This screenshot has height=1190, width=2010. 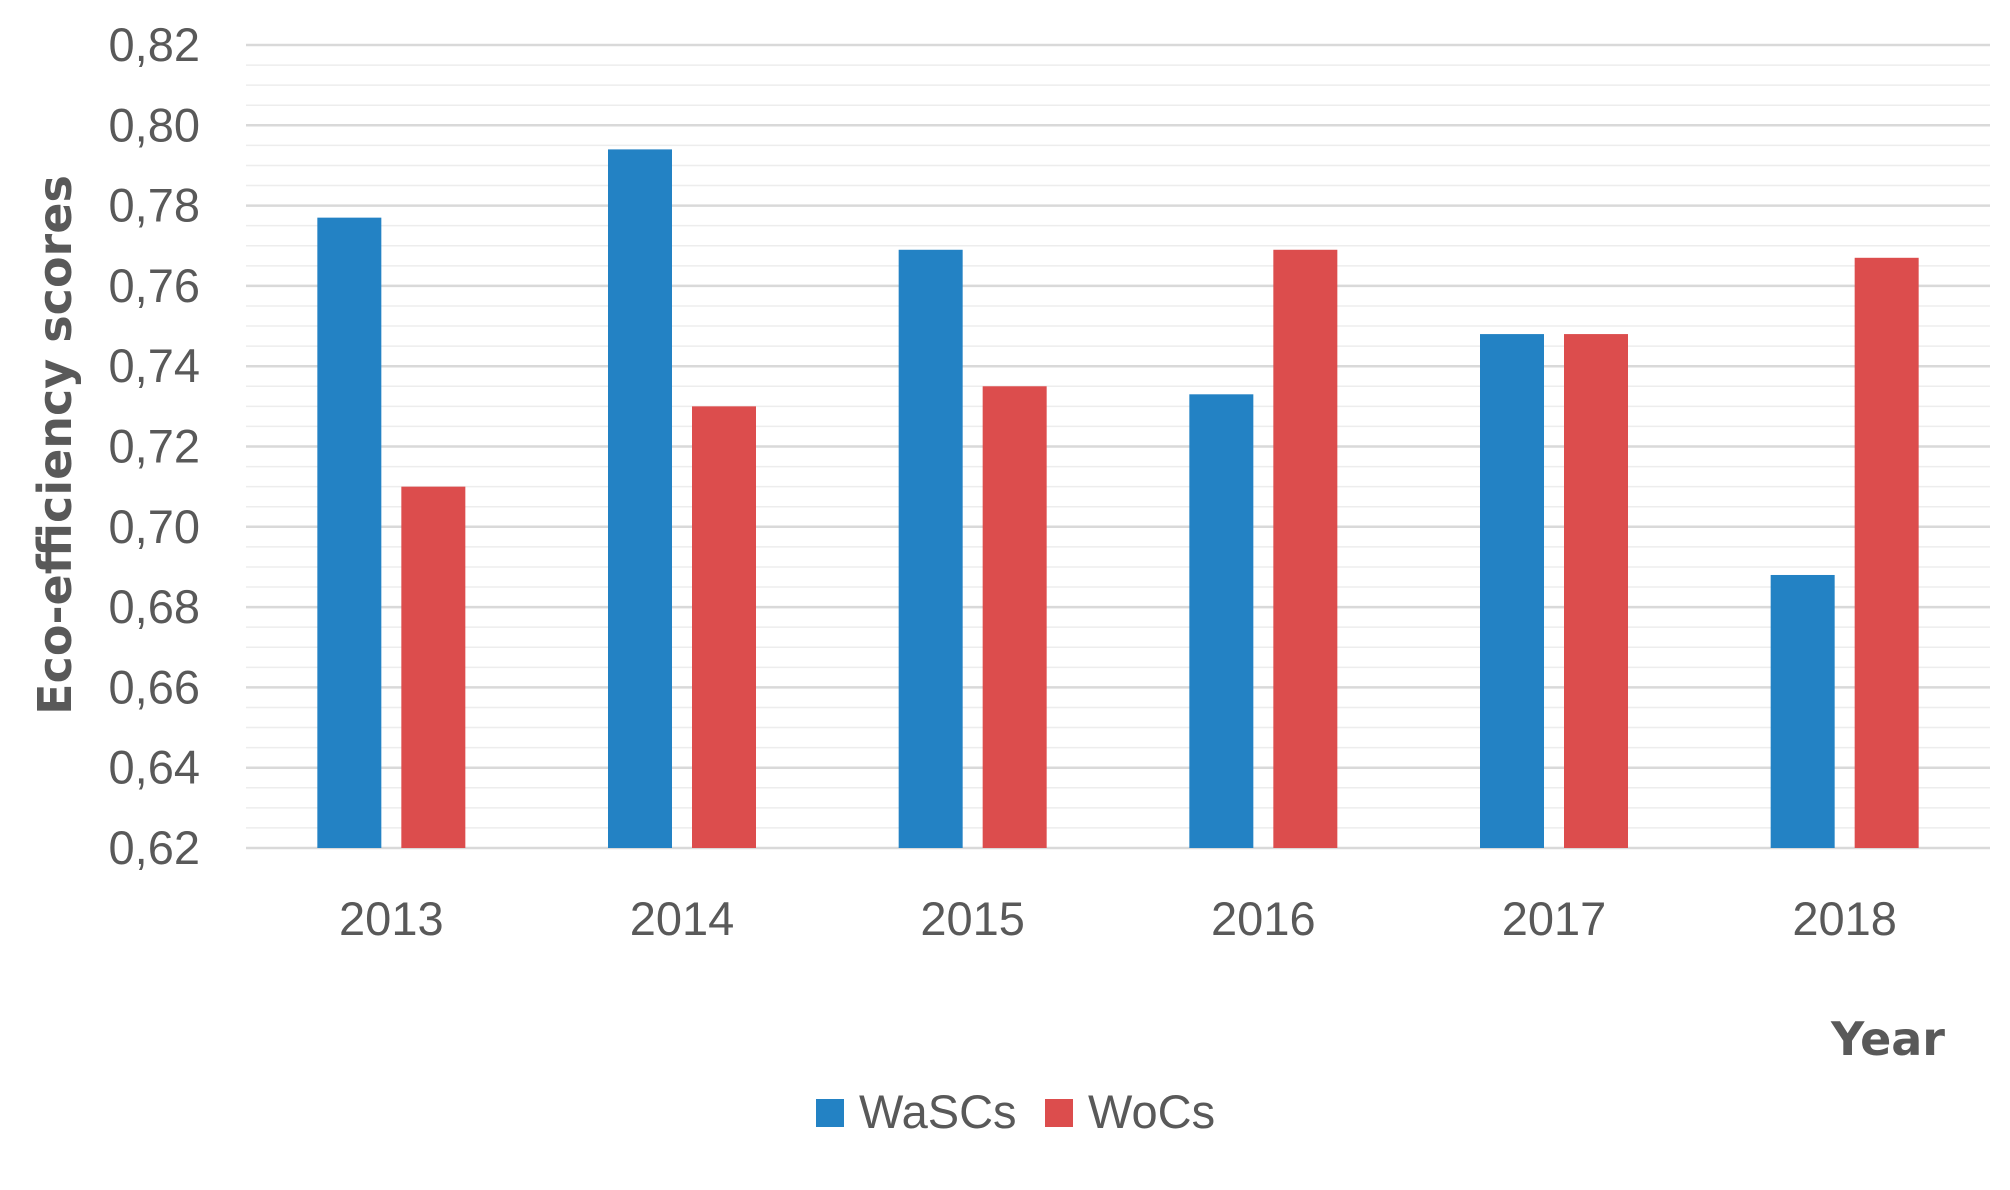 I want to click on bar-wascs-2013, so click(x=349, y=532).